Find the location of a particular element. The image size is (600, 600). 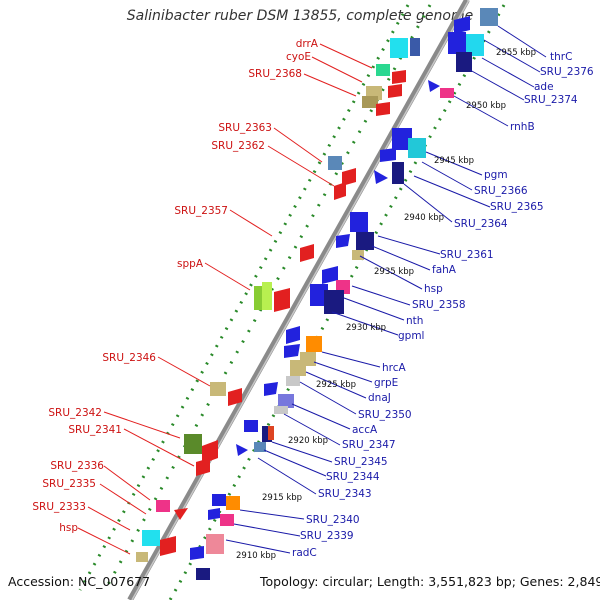

accession-text: Accession: NC_007677 is located at coordinates (79, 581).